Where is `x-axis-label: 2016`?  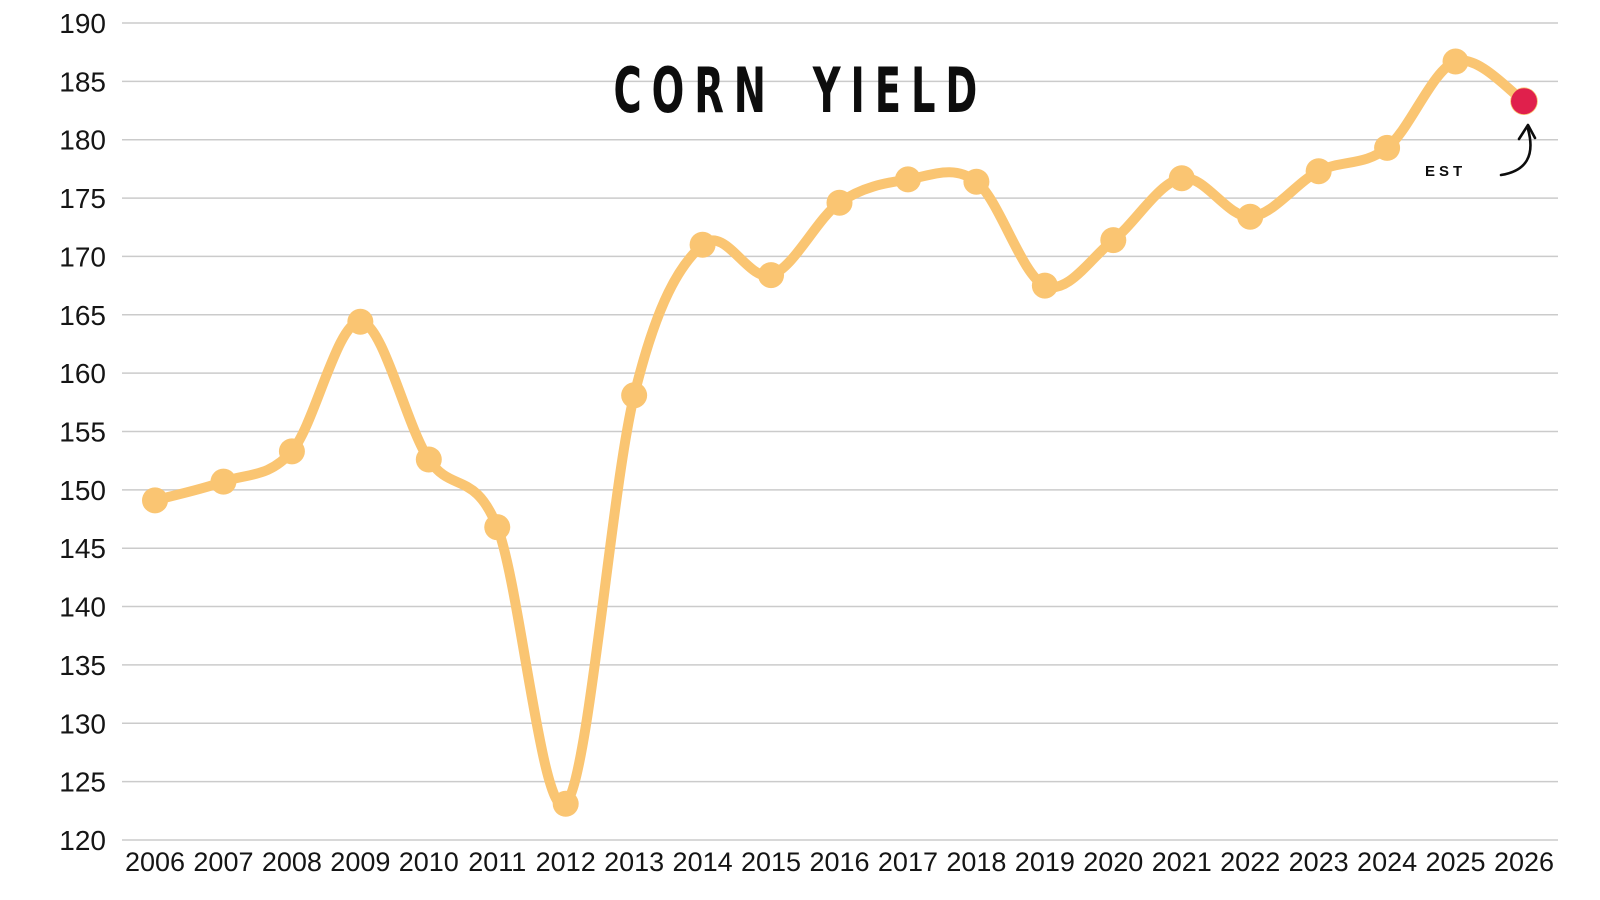
x-axis-label: 2016 is located at coordinates (839, 862).